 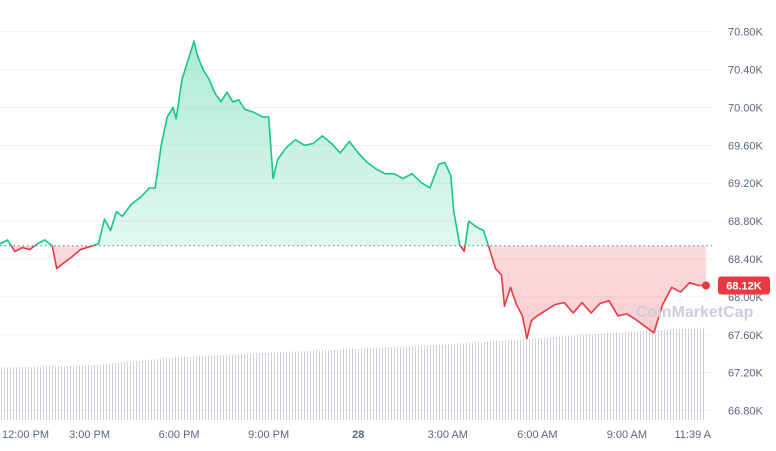 What do you see at coordinates (537, 435) in the screenshot?
I see `x-tick-label: 6:00 AM` at bounding box center [537, 435].